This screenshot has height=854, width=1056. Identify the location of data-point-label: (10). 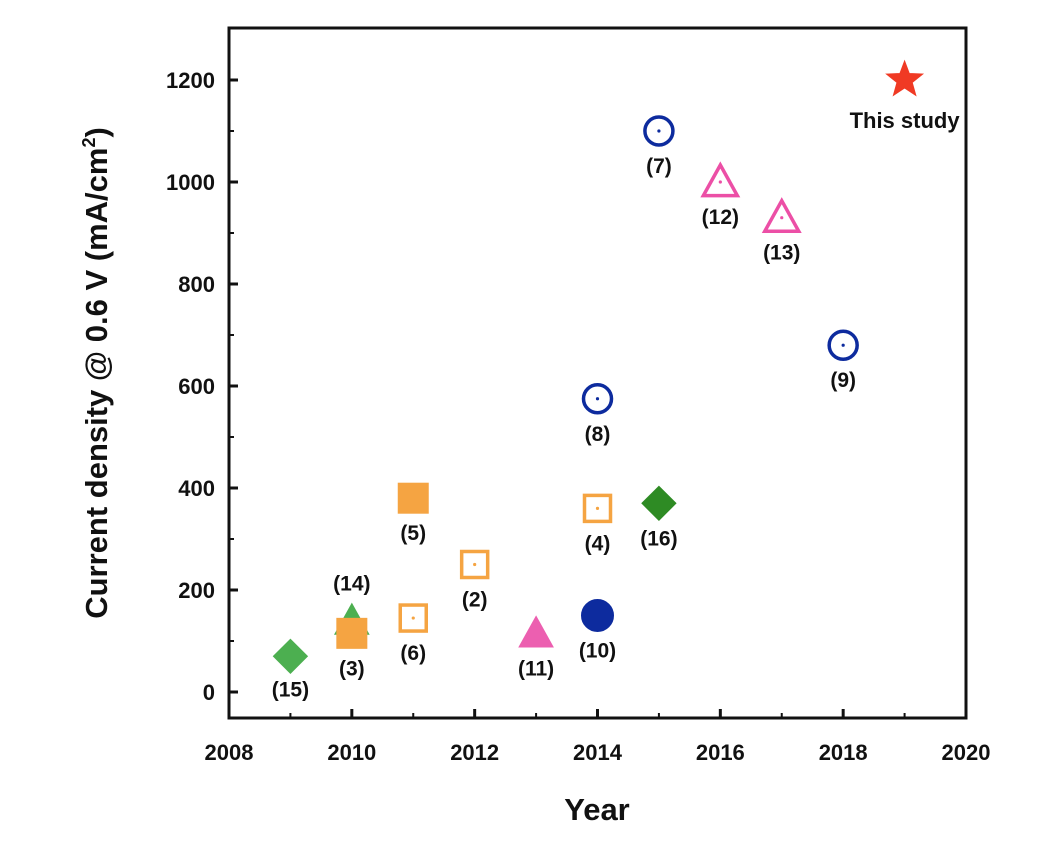
(597, 651).